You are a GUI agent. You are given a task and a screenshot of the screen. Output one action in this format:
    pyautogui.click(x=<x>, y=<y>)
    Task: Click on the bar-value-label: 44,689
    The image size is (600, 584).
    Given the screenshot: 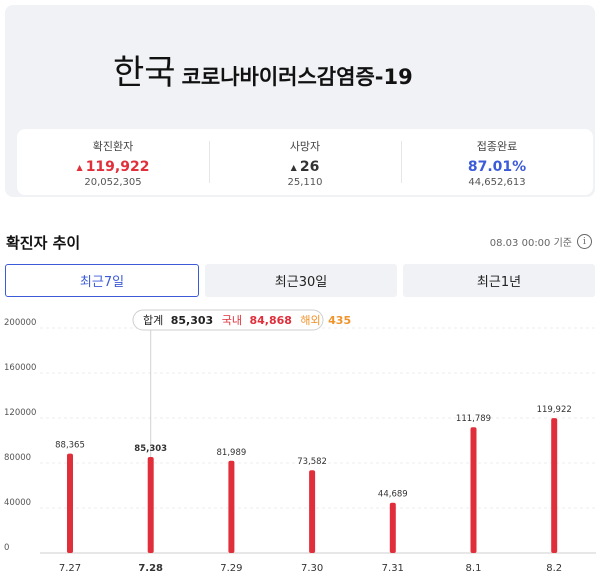 What is the action you would take?
    pyautogui.click(x=393, y=495)
    